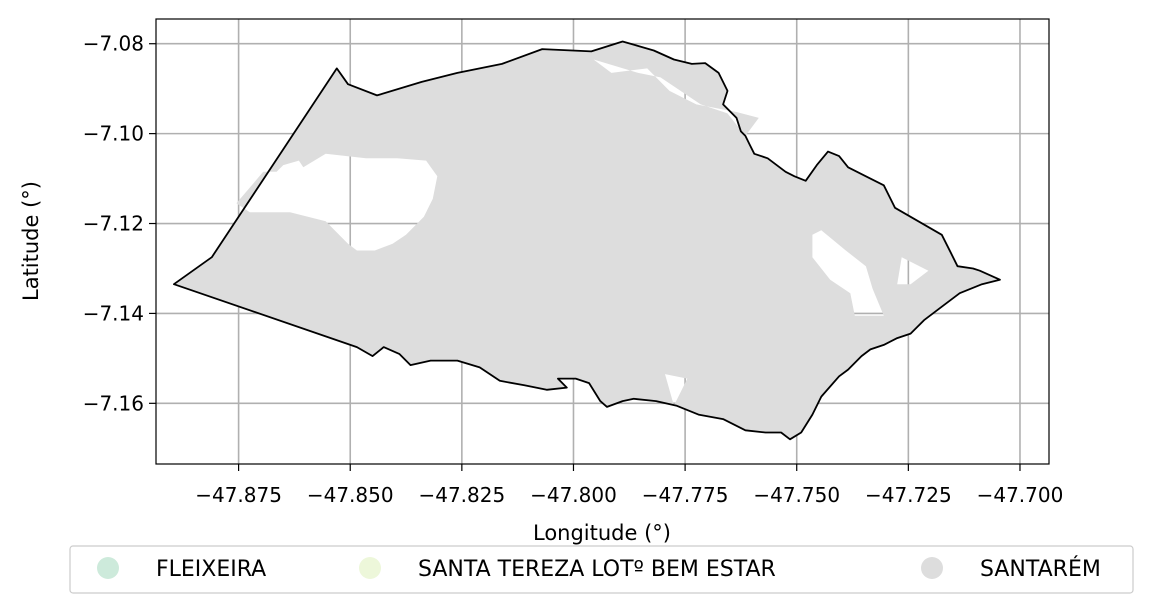 Image resolution: width=1154 pixels, height=612 pixels. I want to click on x-axis-title: Longitude (°), so click(602, 533).